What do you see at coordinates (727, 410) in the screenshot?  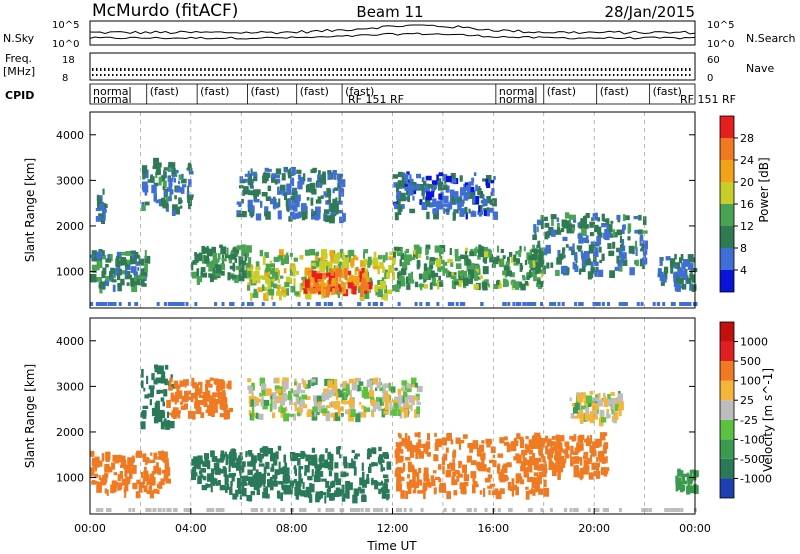 I see `colorbar-frame` at bounding box center [727, 410].